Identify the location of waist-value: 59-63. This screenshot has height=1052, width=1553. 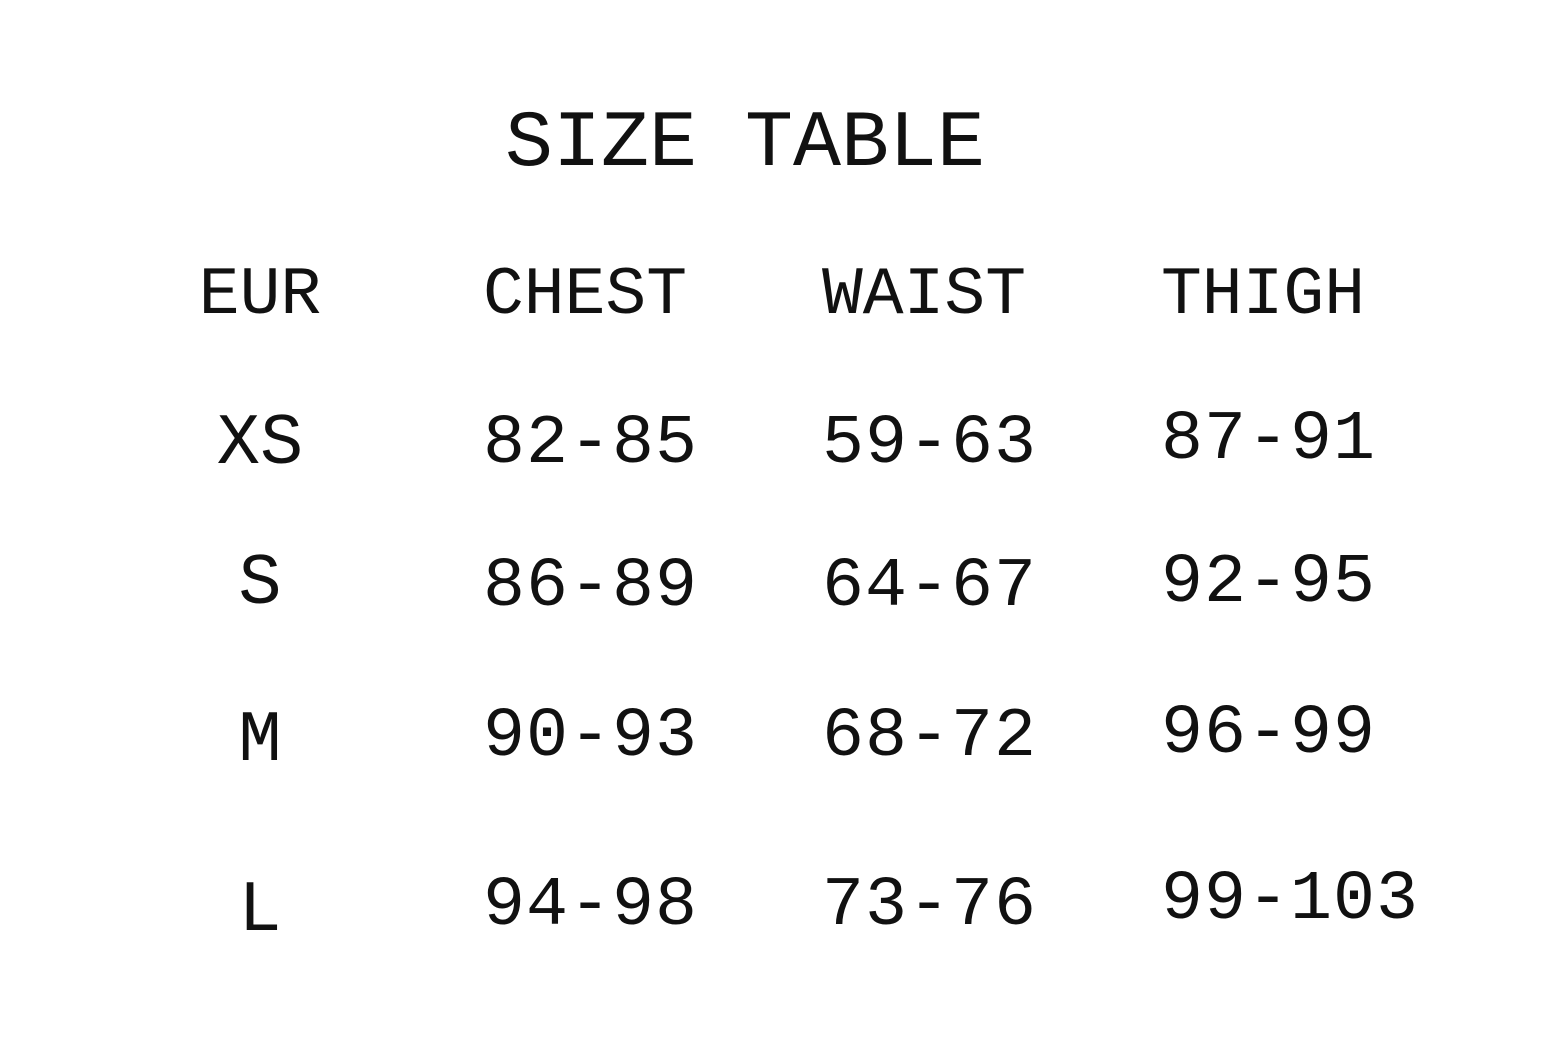
(930, 444).